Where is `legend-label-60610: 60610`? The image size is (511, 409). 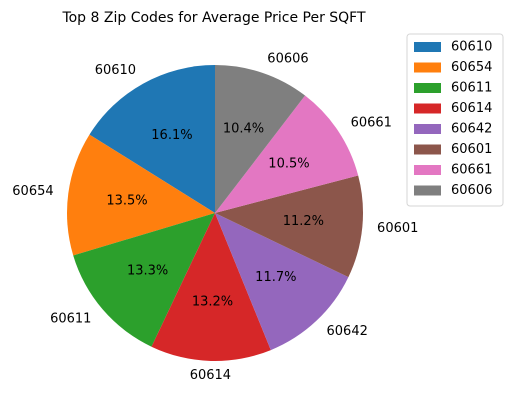 legend-label-60610: 60610 is located at coordinates (471, 47).